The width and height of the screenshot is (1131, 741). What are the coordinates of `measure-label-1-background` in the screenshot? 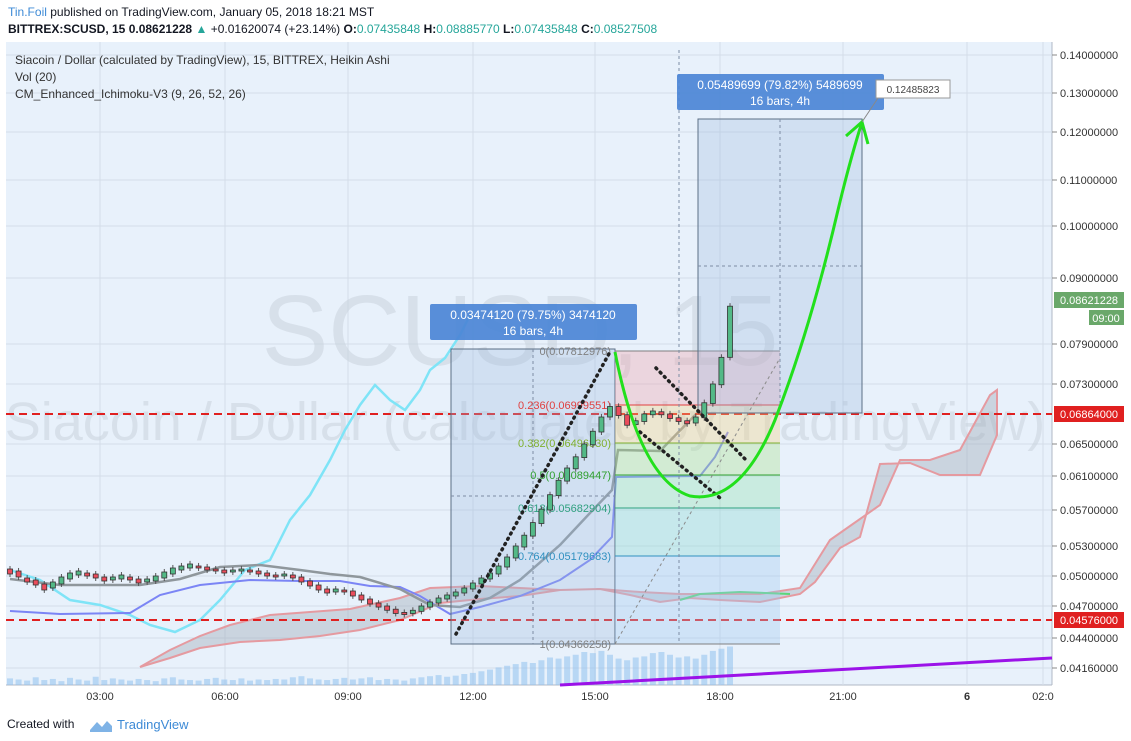 It's located at (533, 322).